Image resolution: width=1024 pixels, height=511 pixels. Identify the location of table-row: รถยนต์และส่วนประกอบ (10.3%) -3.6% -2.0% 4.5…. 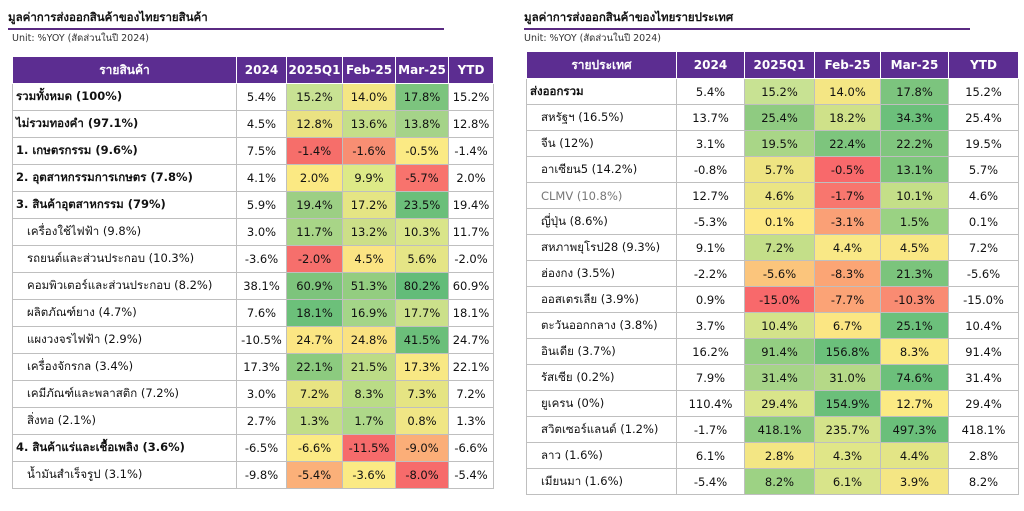
(253, 259).